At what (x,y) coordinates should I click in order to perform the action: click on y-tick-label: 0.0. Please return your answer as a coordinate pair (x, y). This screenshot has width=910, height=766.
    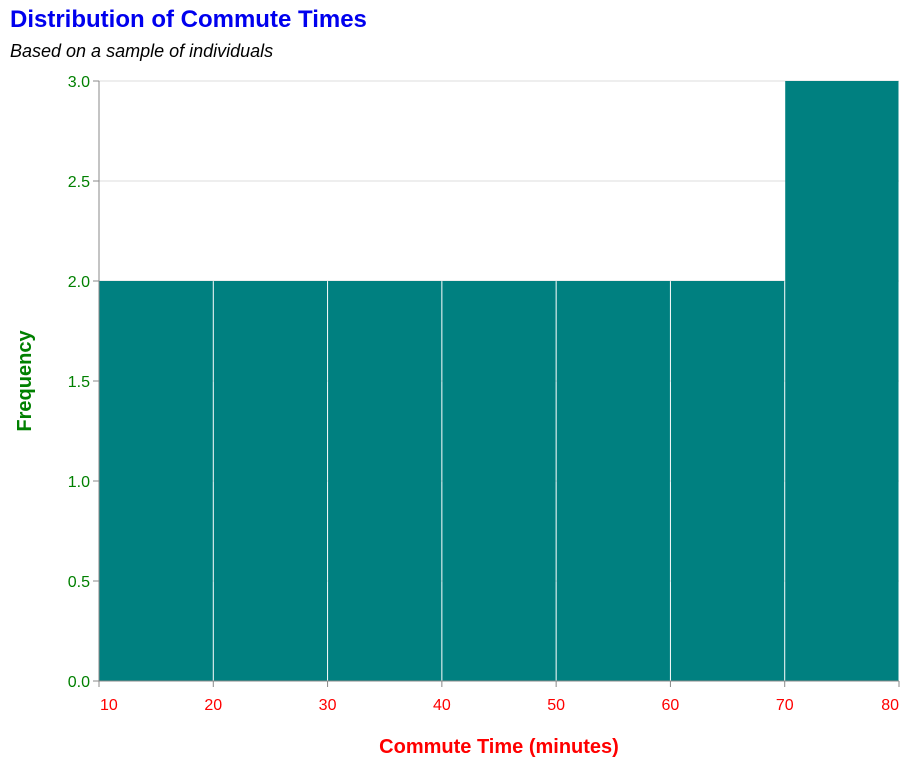
    Looking at the image, I should click on (79, 682).